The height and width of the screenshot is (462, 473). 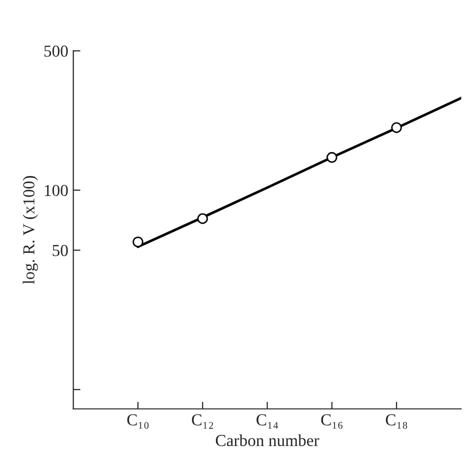 What do you see at coordinates (203, 421) in the screenshot?
I see `x-tick-label: C₁₂` at bounding box center [203, 421].